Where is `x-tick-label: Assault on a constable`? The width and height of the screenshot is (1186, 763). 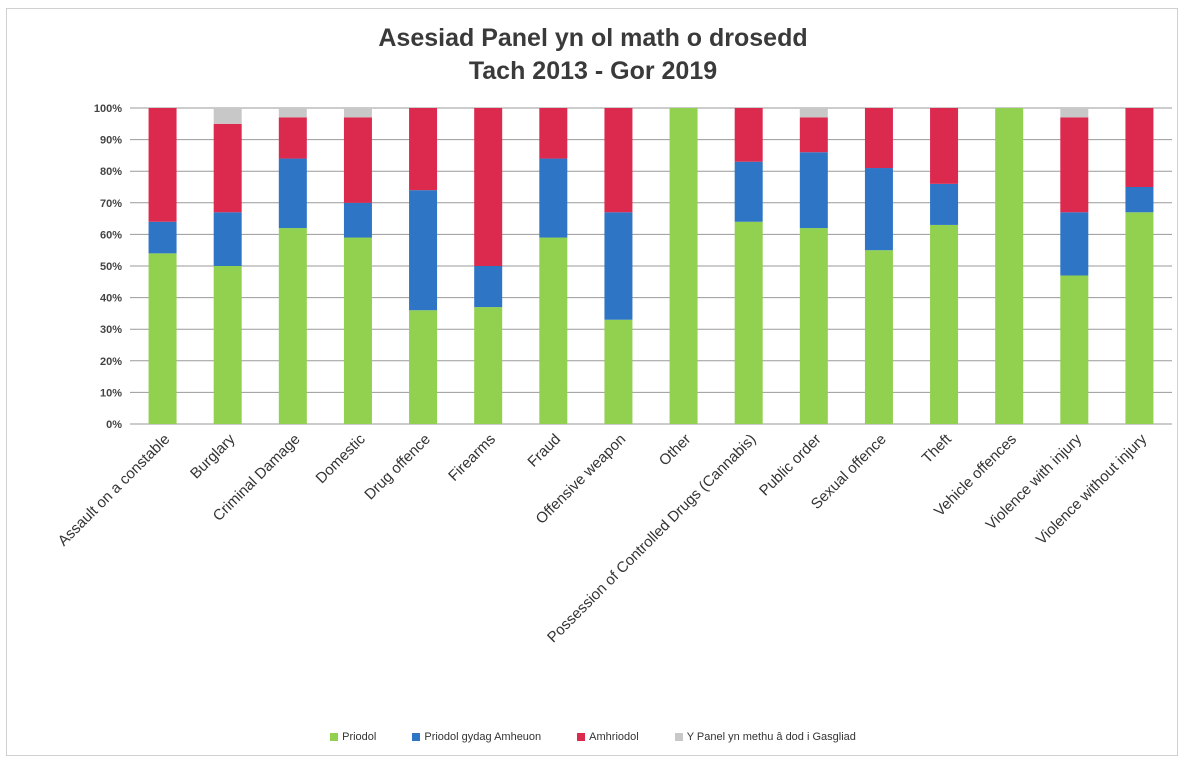 x-tick-label: Assault on a constable is located at coordinates (114, 490).